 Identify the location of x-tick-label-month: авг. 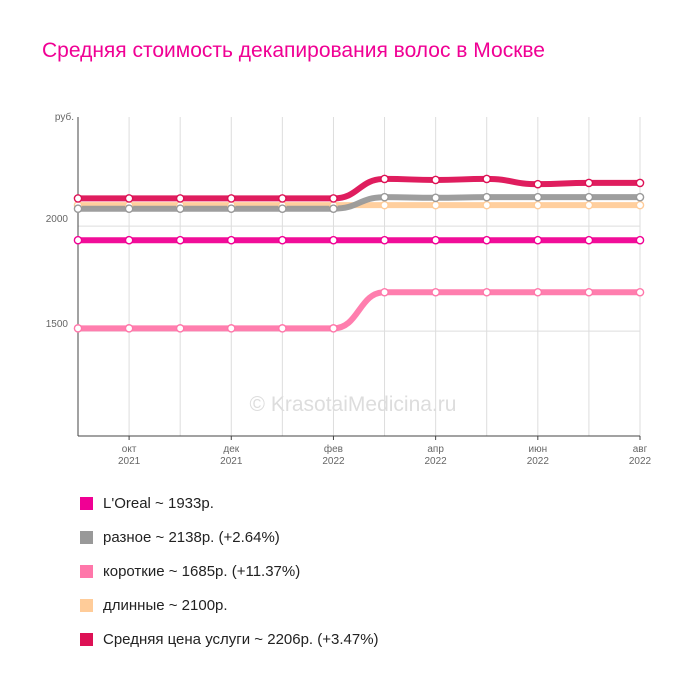
(640, 449).